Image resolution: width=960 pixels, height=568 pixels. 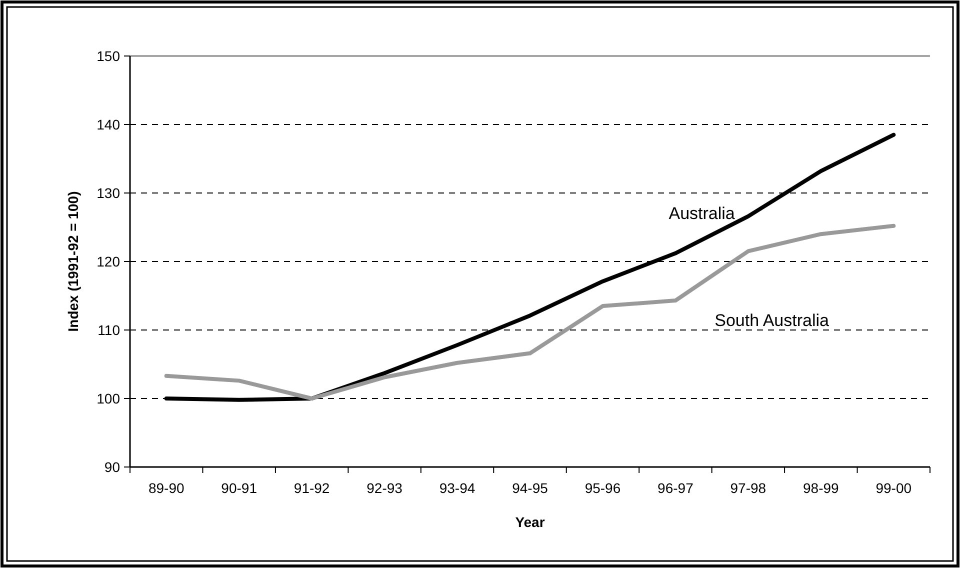 I want to click on series-label: Australia, so click(x=702, y=213).